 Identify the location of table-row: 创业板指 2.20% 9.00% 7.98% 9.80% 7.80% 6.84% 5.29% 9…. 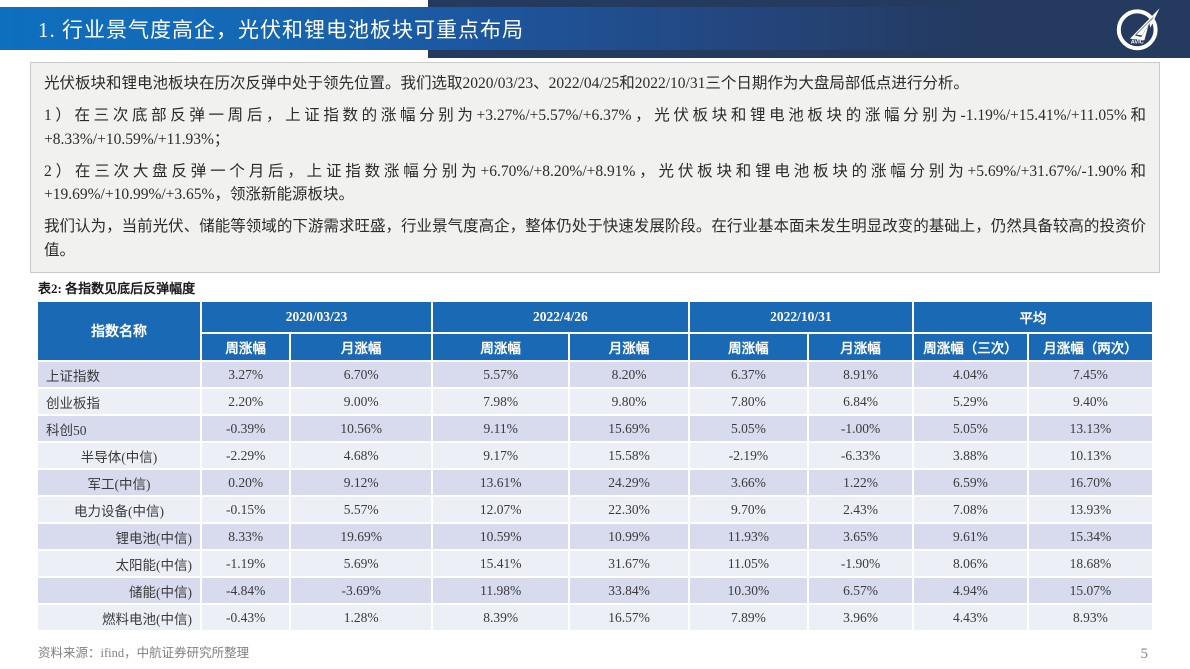
(595, 401).